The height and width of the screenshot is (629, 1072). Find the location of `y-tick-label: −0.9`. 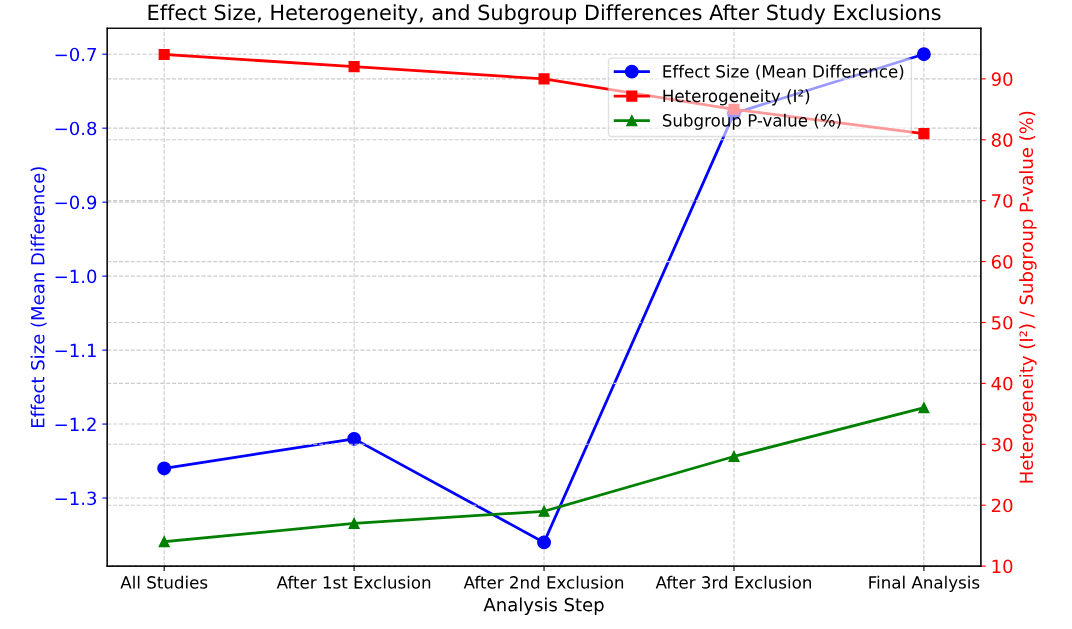

y-tick-label: −0.9 is located at coordinates (76, 202).